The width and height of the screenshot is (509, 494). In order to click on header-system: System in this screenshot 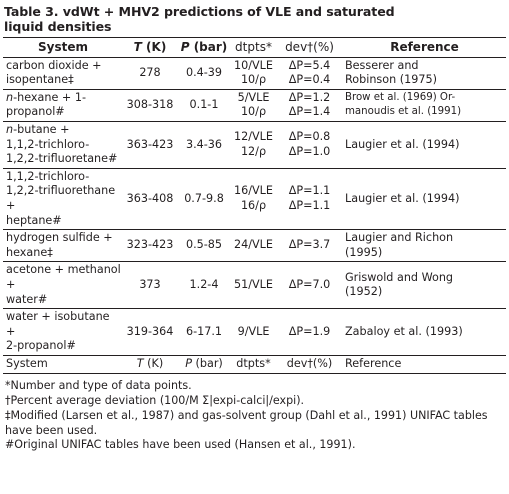, I will do `click(63, 47)`.